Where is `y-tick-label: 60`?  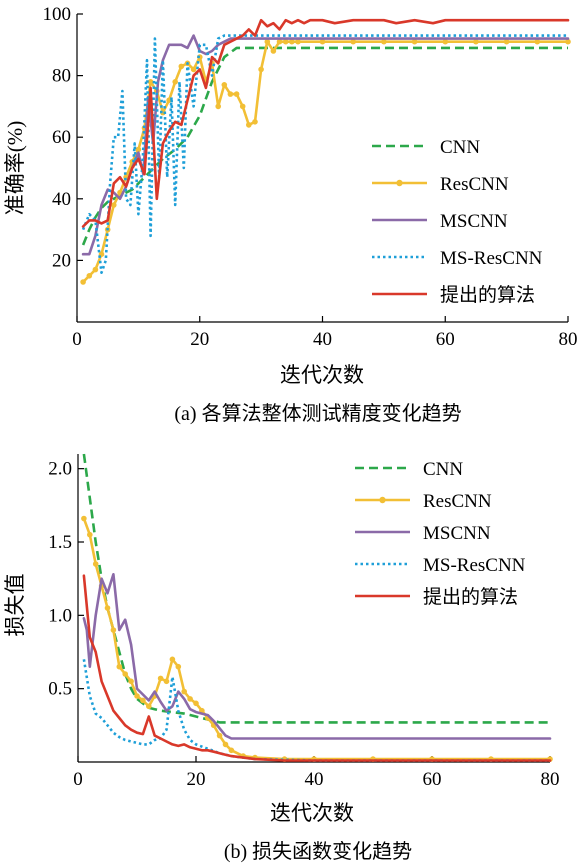 y-tick-label: 60 is located at coordinates (61, 137).